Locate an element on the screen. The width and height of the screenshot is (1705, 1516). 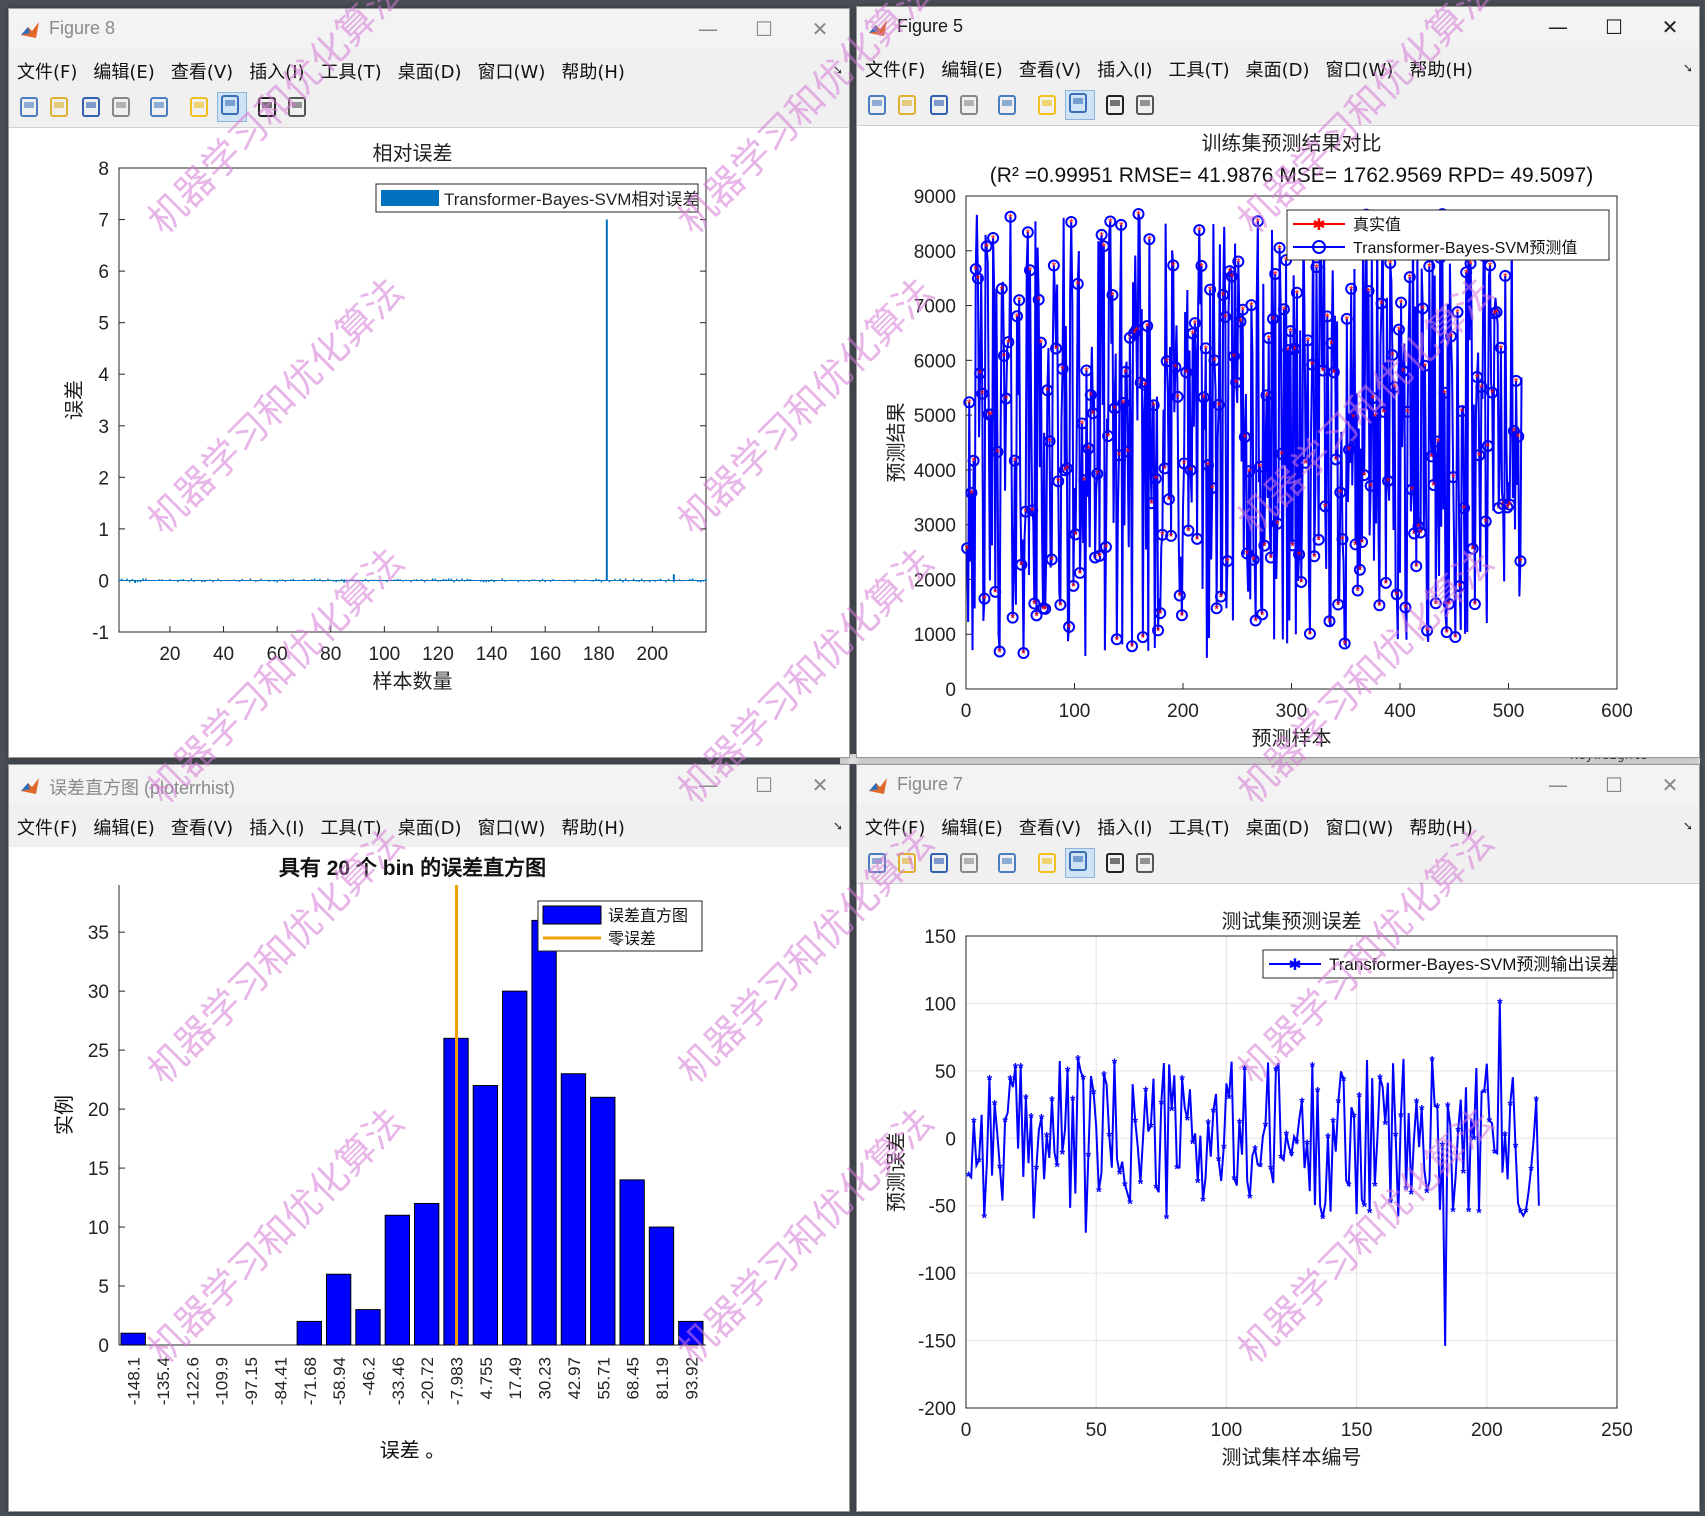
title-bar: 误差直方图 (ploterrhist) — ☐ ✕ is located at coordinates (429, 785).